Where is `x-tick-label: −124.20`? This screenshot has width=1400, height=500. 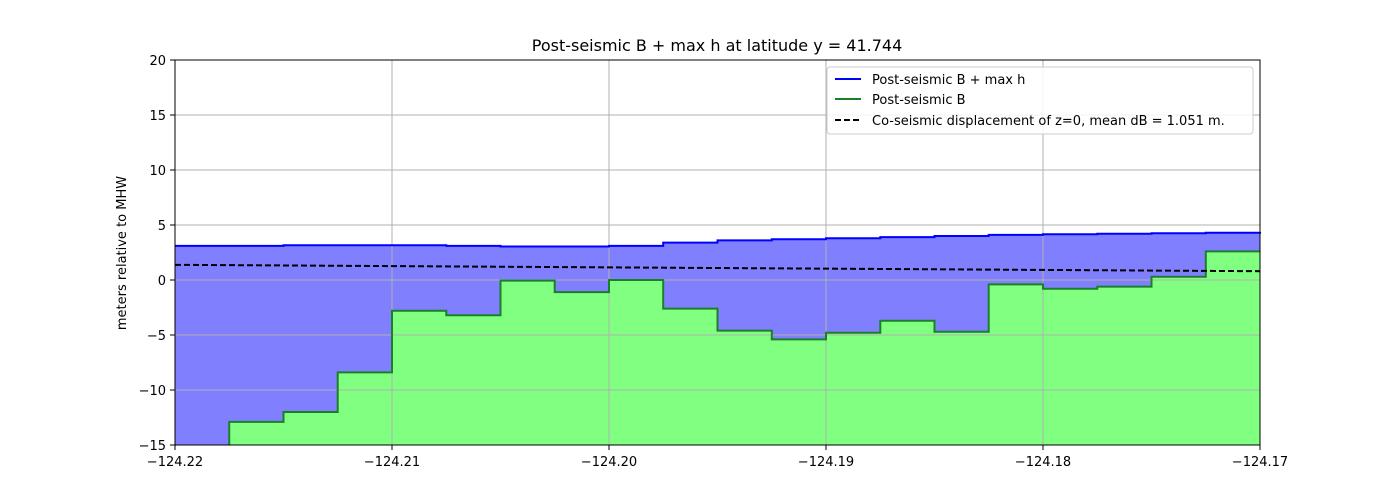
x-tick-label: −124.20 is located at coordinates (609, 462).